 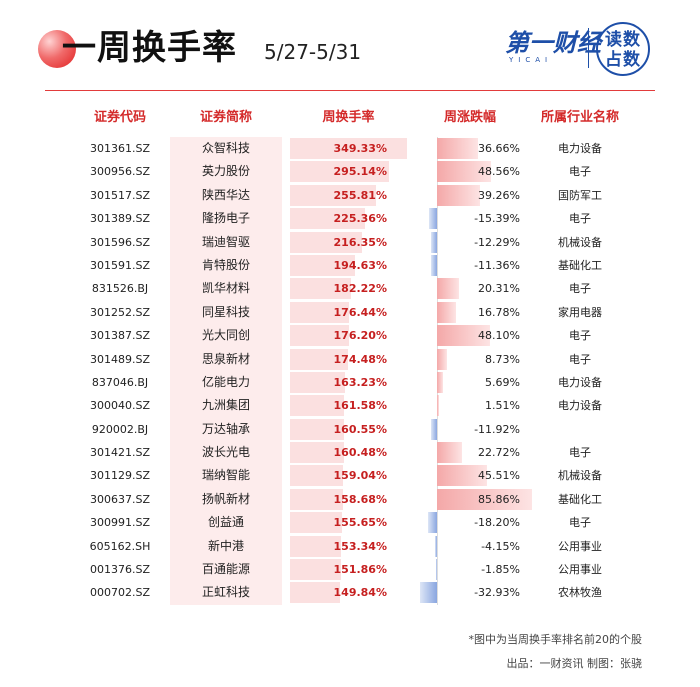 What do you see at coordinates (360, 570) in the screenshot?
I see `turnover-value: 151.86%` at bounding box center [360, 570].